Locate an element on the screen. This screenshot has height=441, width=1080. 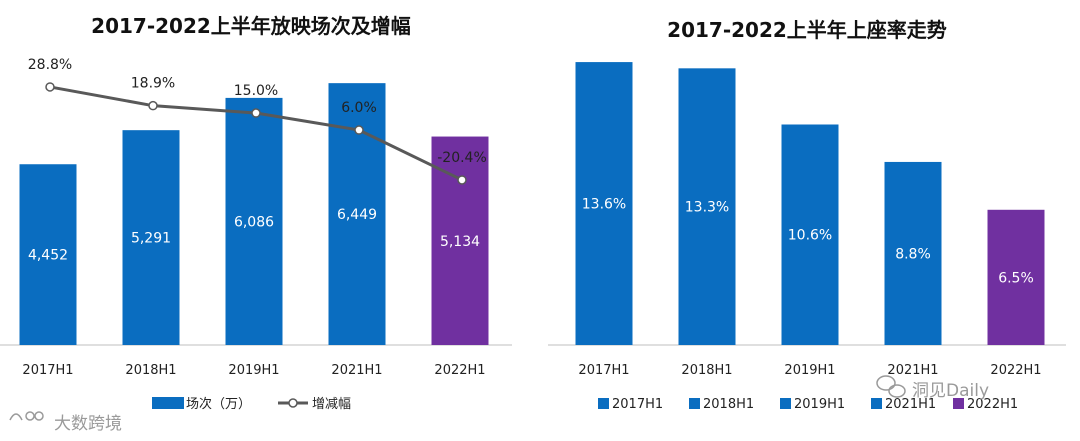
chart2-legend: 2017H1 2018H1 2019H1 2021H1 2022H1 is located at coordinates (808, 404).